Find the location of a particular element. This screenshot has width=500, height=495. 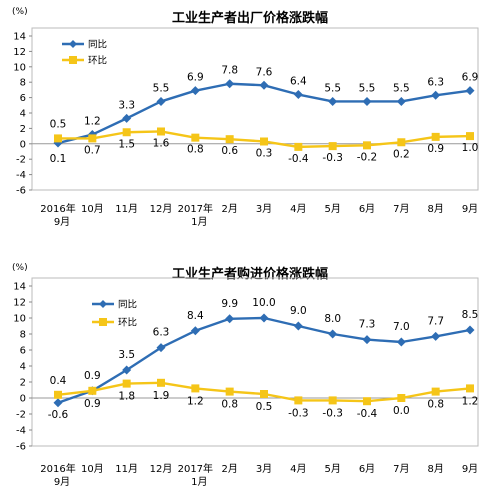

data-label: 6.4 is located at coordinates (298, 82).